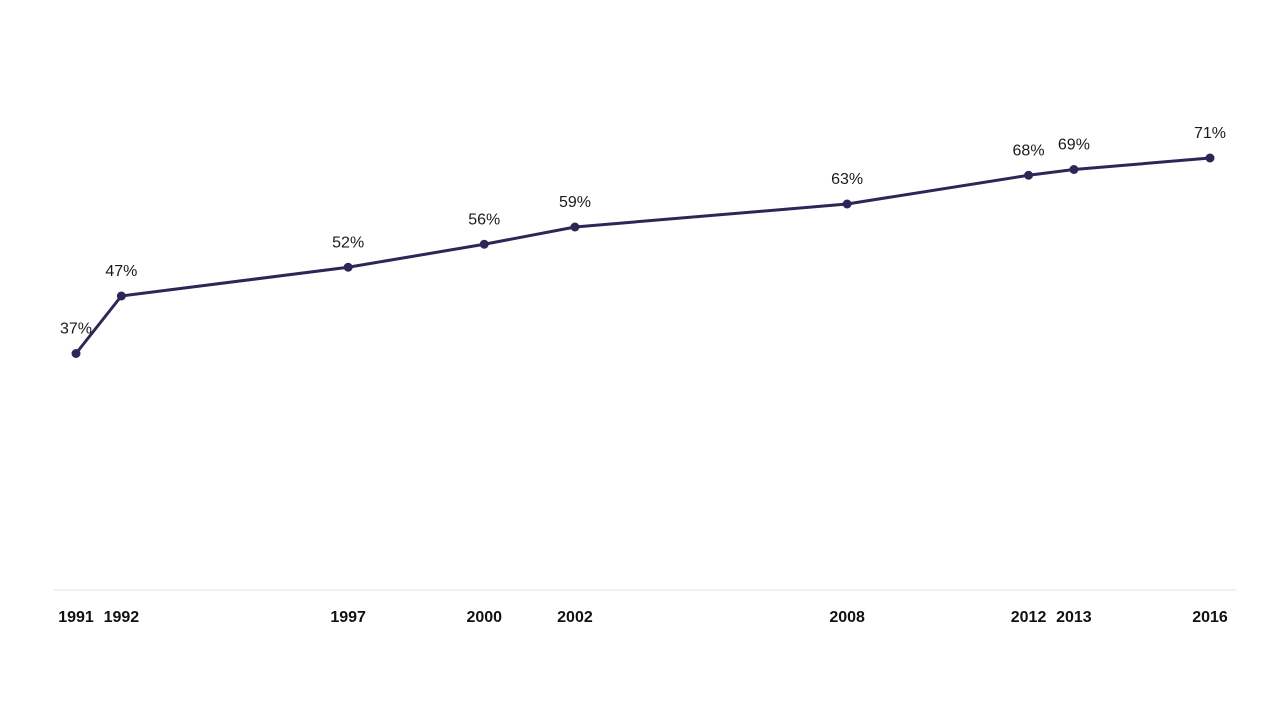 This screenshot has height=720, width=1280. Describe the element at coordinates (348, 242) in the screenshot. I see `data-label-1997: 52%` at that location.